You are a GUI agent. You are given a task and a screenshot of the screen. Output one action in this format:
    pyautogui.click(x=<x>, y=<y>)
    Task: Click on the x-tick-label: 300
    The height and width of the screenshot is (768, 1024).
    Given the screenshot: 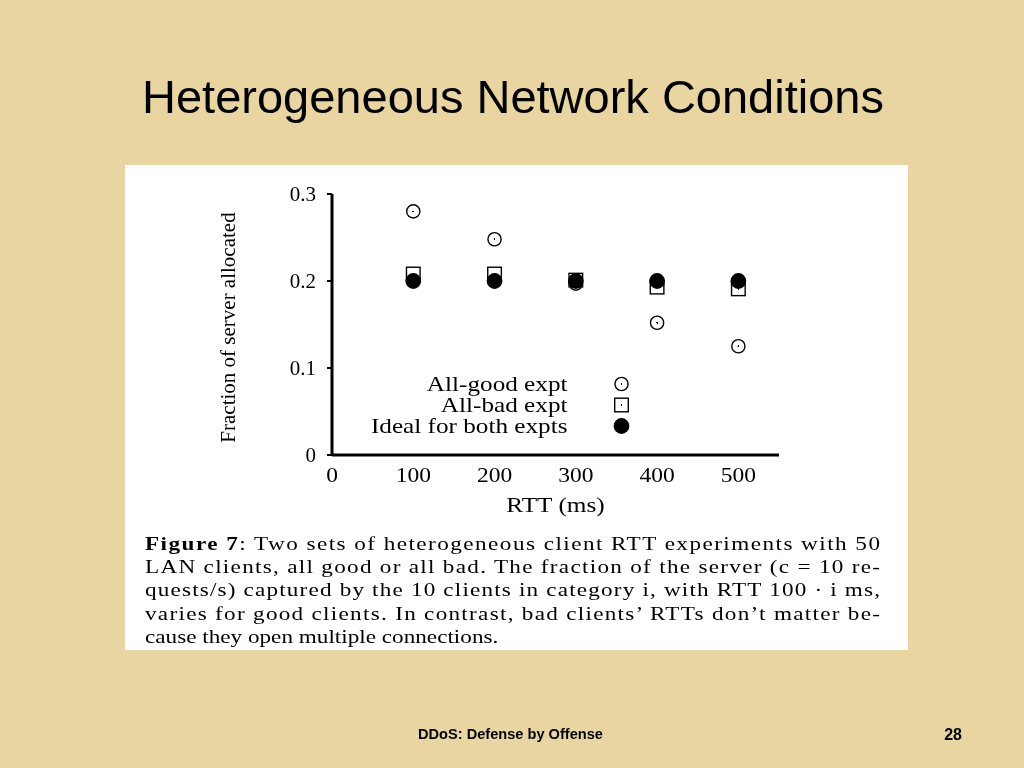 What is the action you would take?
    pyautogui.click(x=576, y=475)
    